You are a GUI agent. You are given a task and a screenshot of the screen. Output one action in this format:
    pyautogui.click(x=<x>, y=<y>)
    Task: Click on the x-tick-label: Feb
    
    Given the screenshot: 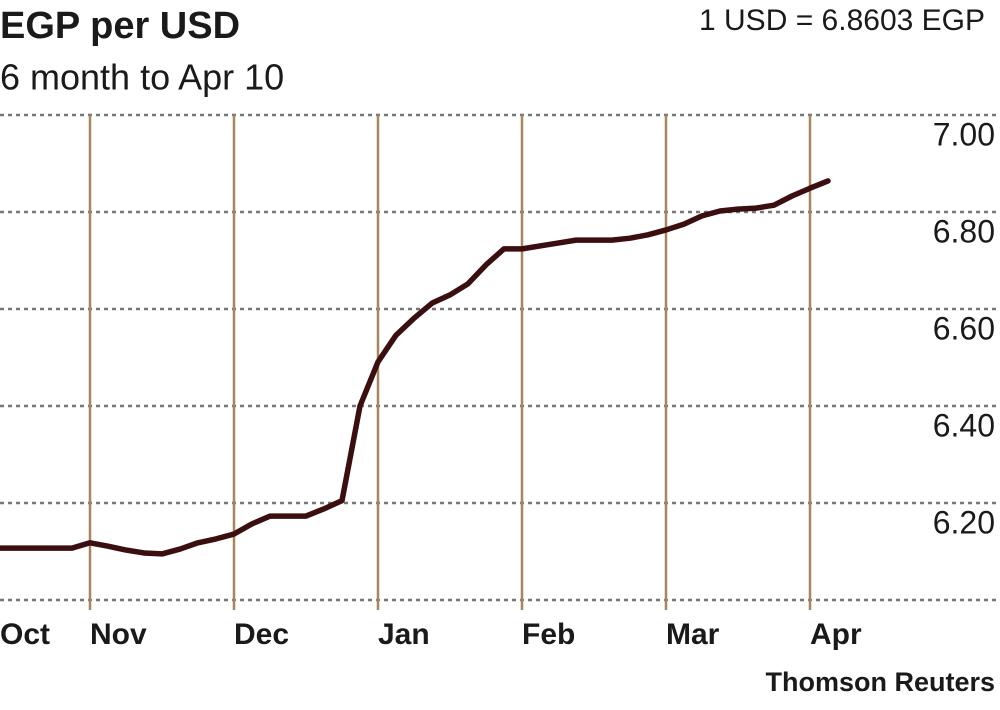 What is the action you would take?
    pyautogui.click(x=548, y=634)
    